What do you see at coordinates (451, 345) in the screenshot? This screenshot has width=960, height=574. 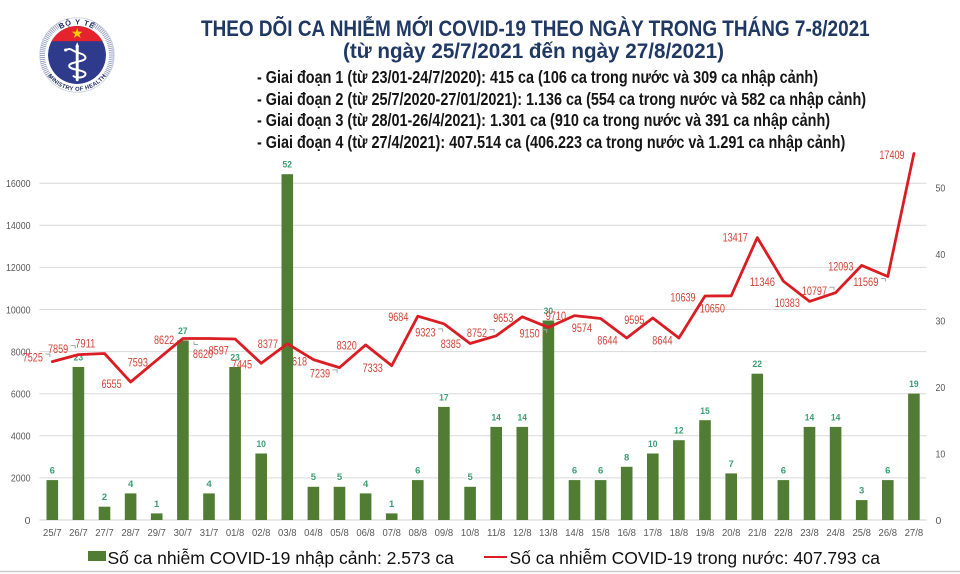 I see `svg-text: 8385` at bounding box center [451, 345].